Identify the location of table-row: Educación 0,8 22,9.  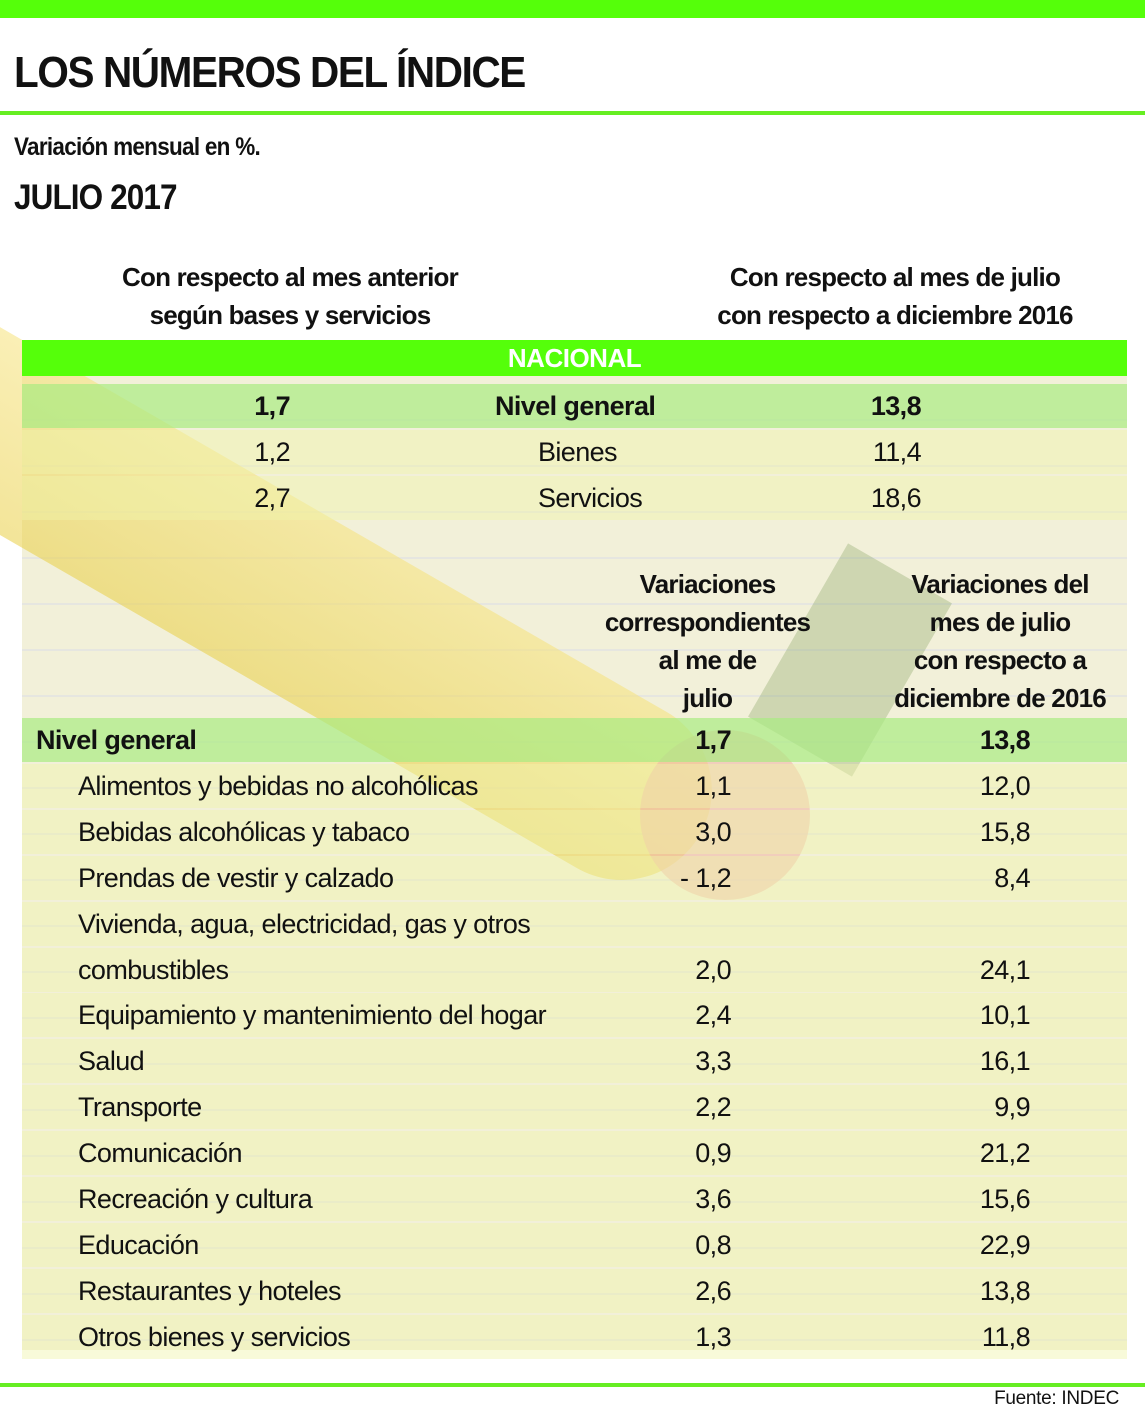
(574, 1244).